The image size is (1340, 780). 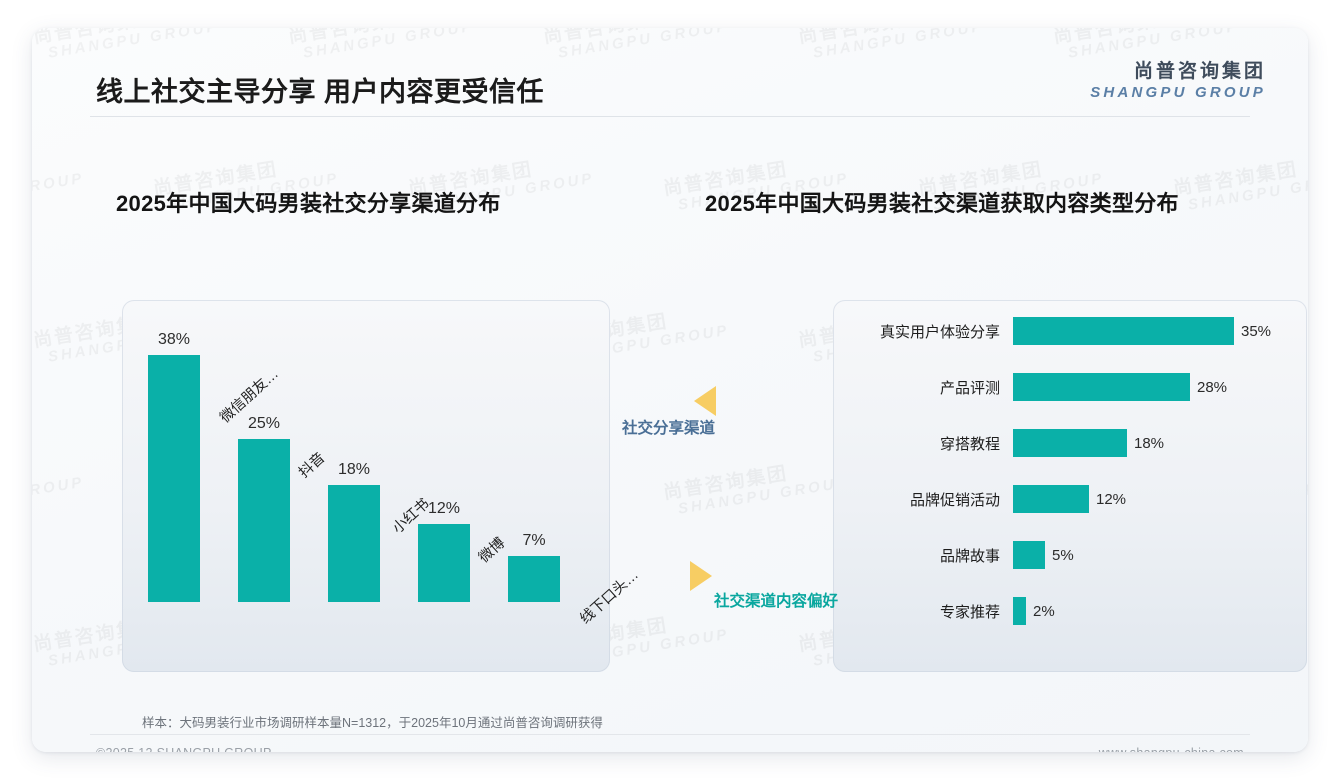 I want to click on bar-category-label: 品牌促销活动, so click(x=954, y=500).